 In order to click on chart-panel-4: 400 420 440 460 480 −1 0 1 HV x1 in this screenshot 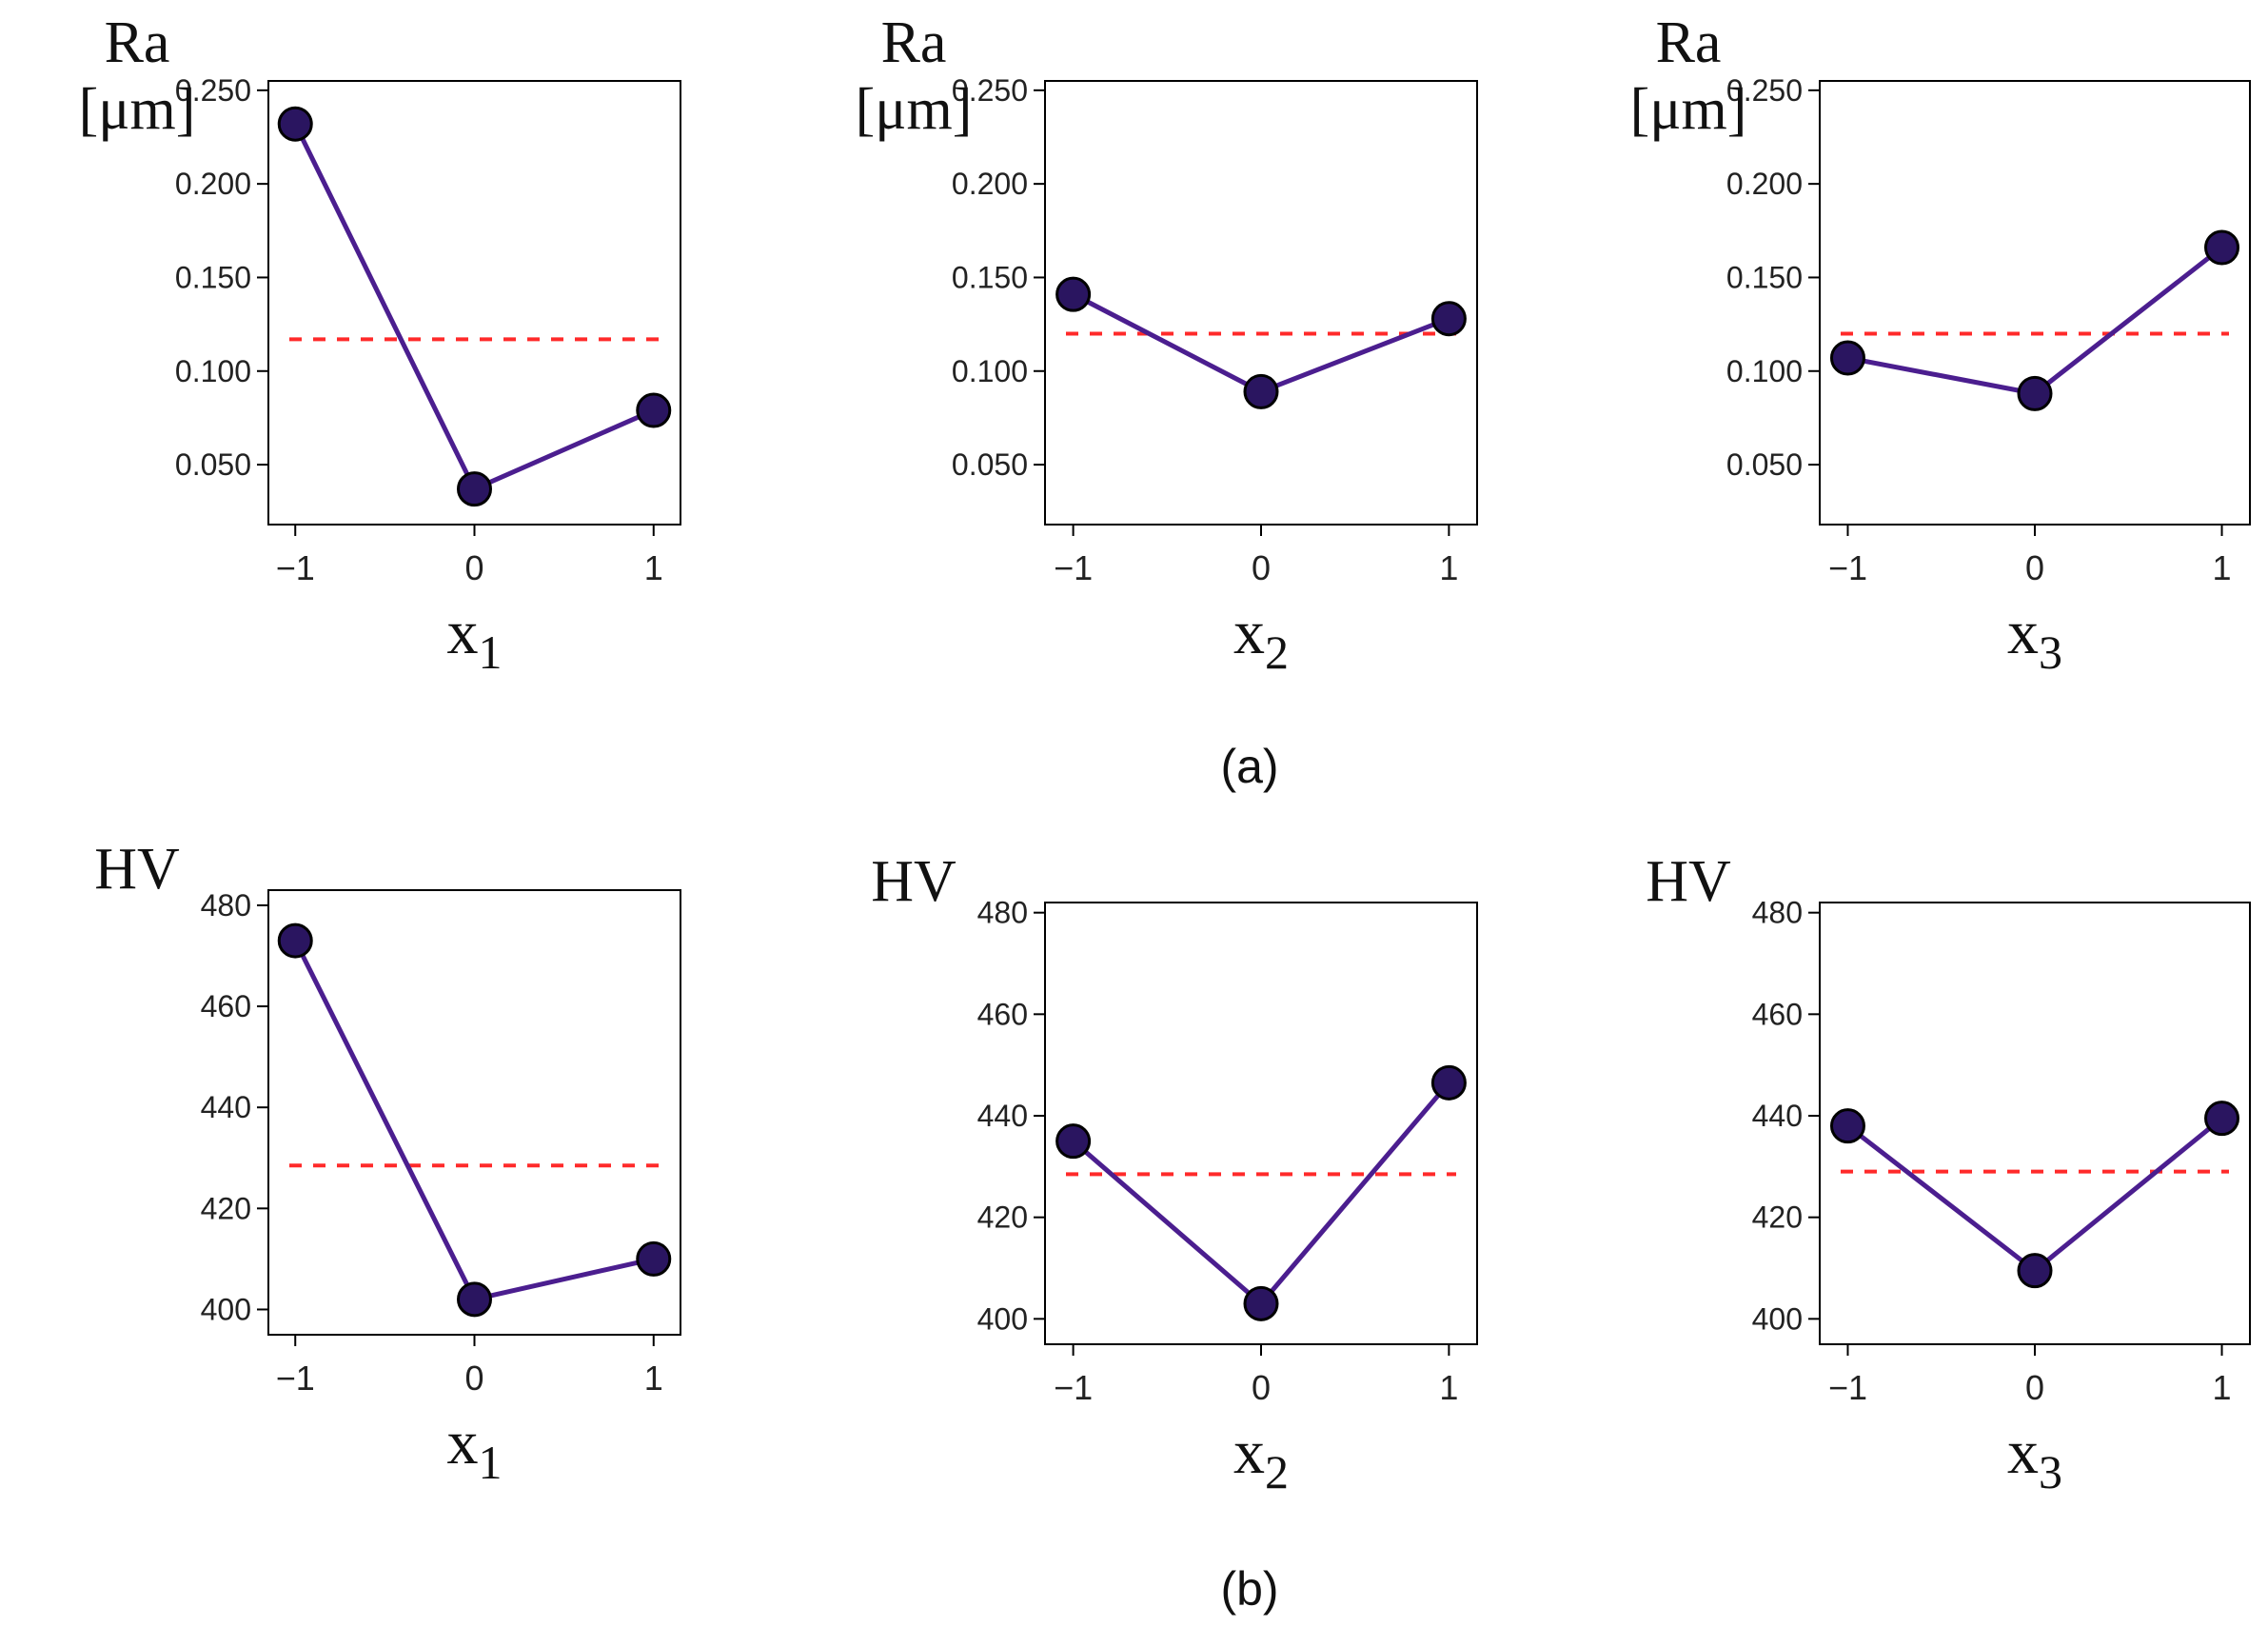, I will do `click(388, 1163)`.